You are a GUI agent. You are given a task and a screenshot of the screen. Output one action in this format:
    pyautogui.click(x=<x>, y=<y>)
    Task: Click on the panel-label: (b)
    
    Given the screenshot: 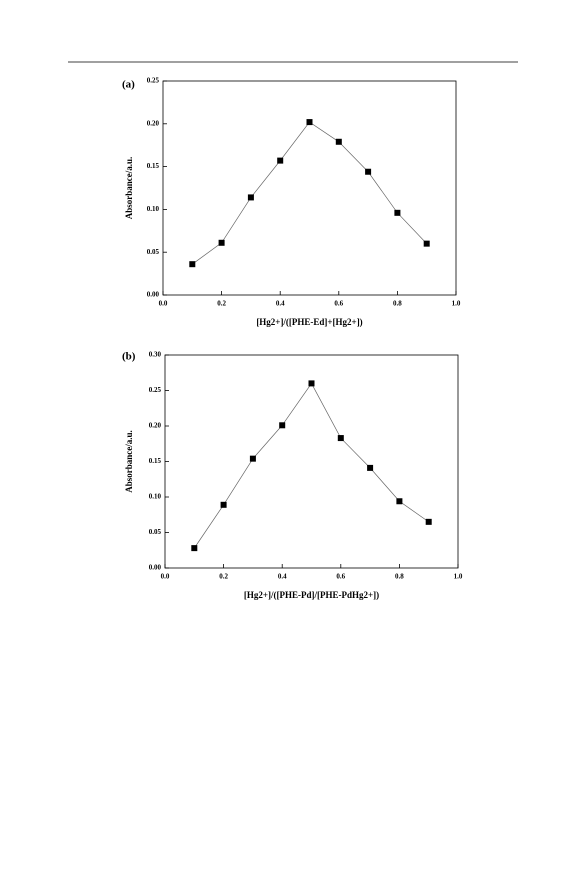 What is the action you would take?
    pyautogui.click(x=129, y=357)
    